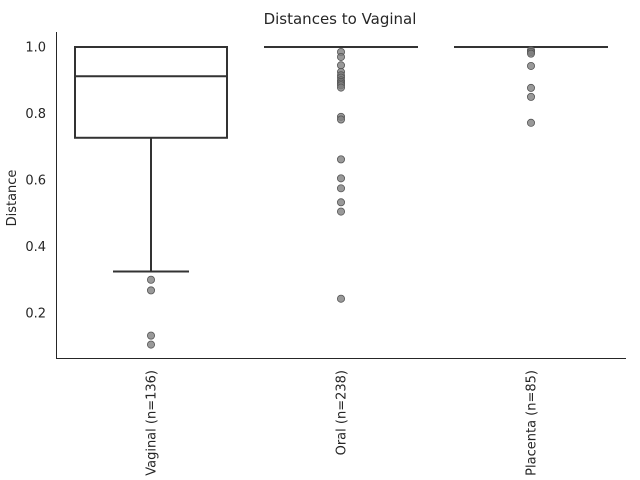 The width and height of the screenshot is (640, 480). I want to click on y-axis-ticks: 0.2 0.4 0.6 0.8 1.0, so click(35, 181).